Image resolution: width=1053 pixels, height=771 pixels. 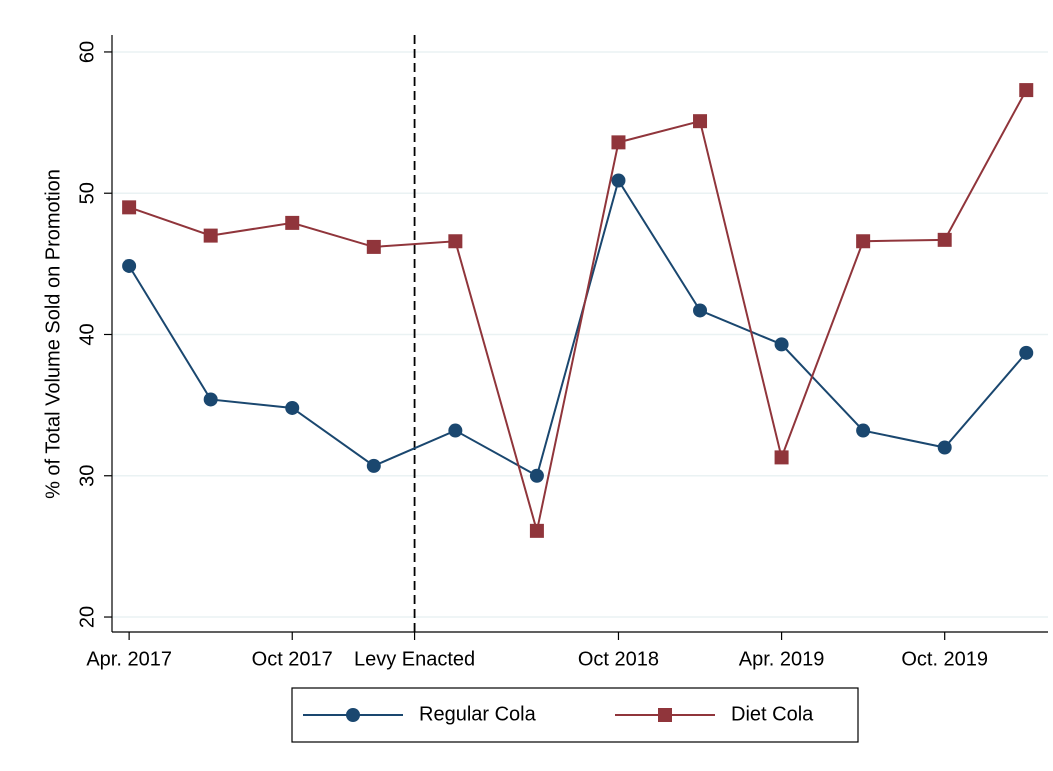 I want to click on y-tick-label: 20, so click(x=87, y=617).